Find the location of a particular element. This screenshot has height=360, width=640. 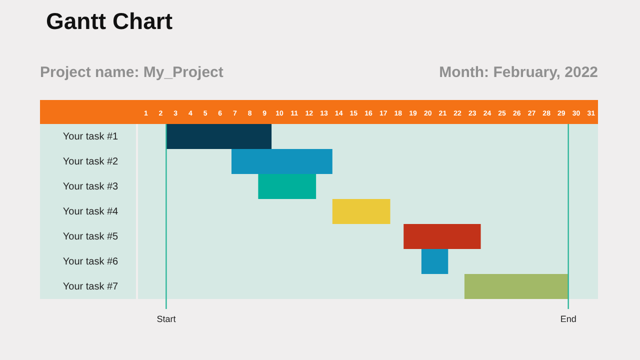

y-tick-label: Your task #4 is located at coordinates (90, 212).